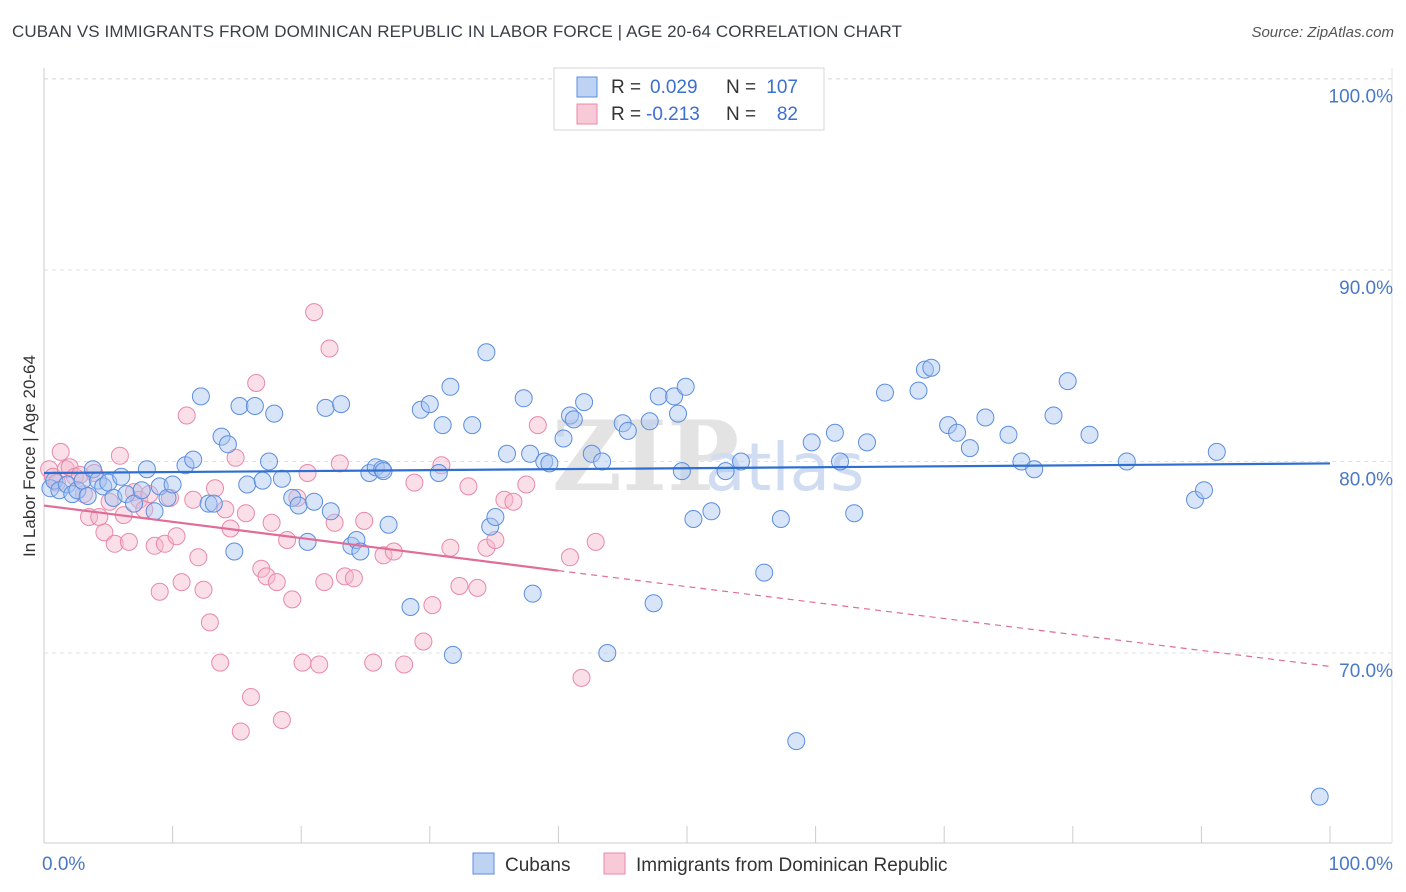  What do you see at coordinates (1361, 864) in the screenshot?
I see `x-tick-label-max: 100.0%` at bounding box center [1361, 864].